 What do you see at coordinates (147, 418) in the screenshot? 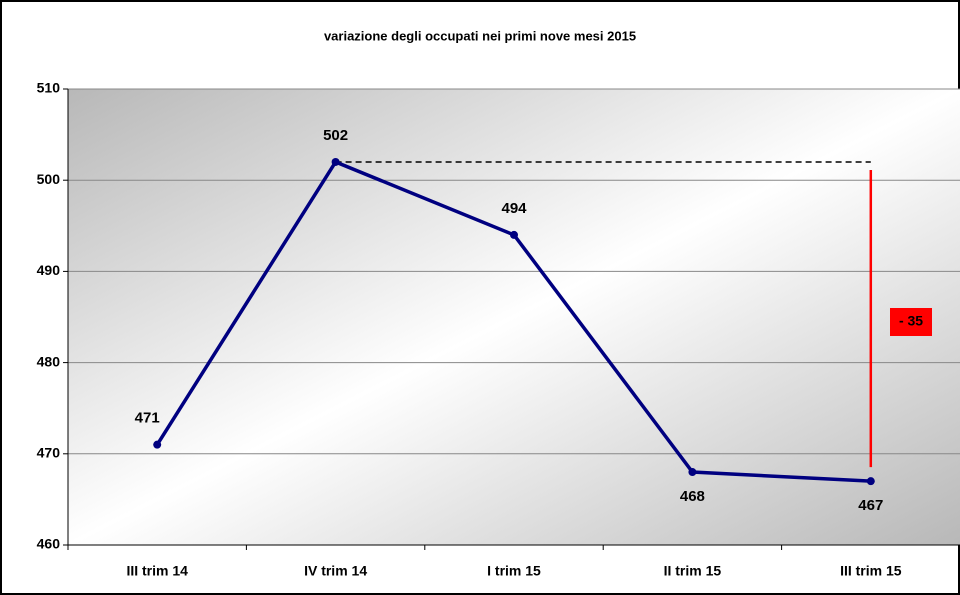
I see `value-label: 471` at bounding box center [147, 418].